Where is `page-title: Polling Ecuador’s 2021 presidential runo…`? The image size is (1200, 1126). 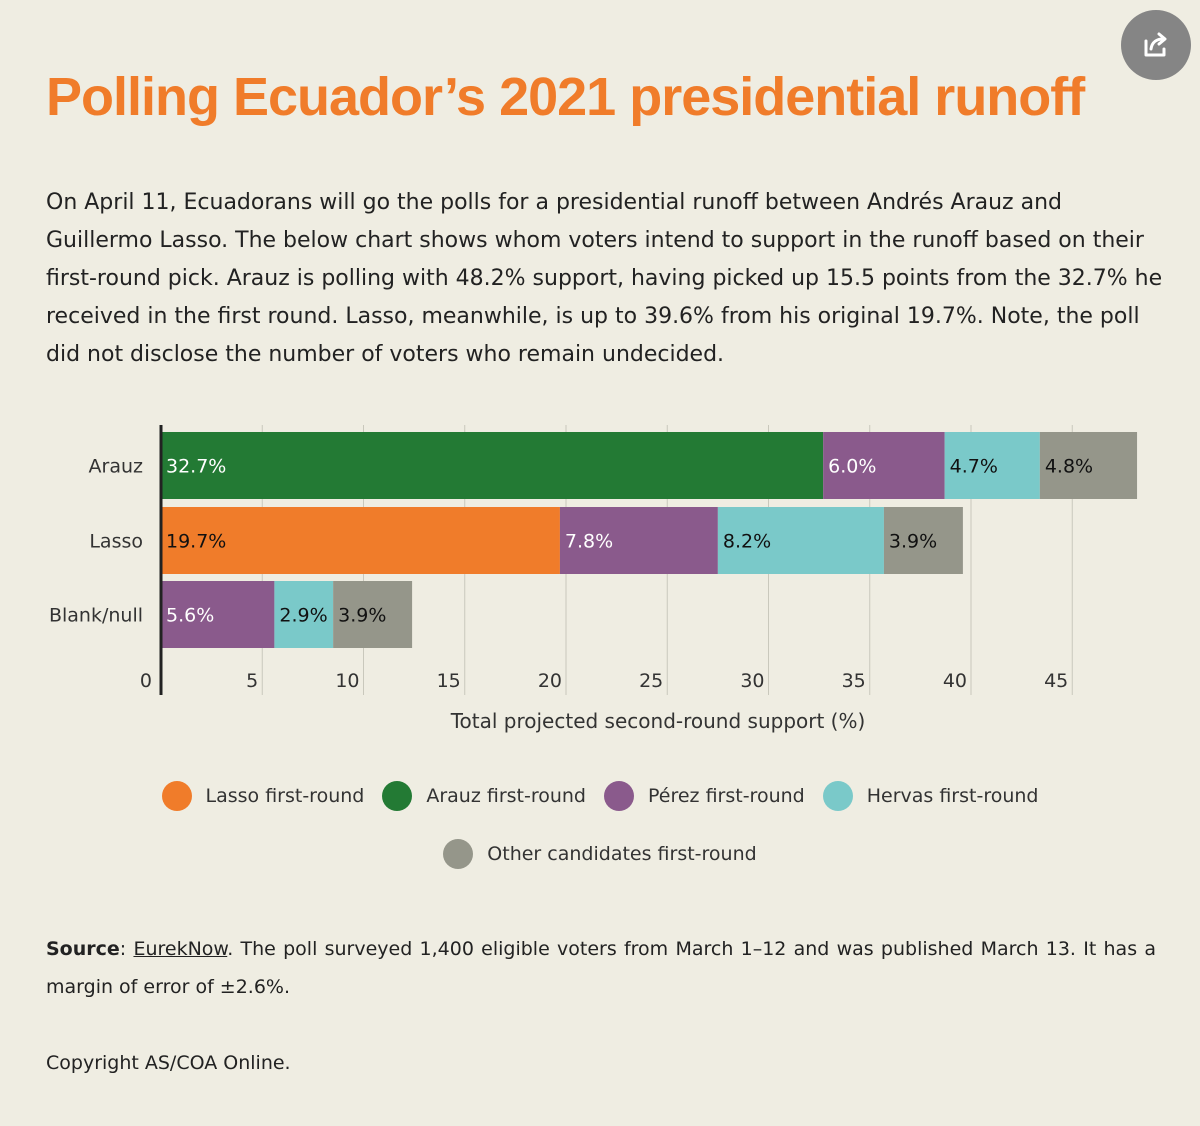
page-title: Polling Ecuador’s 2021 presidential runo… is located at coordinates (565, 97).